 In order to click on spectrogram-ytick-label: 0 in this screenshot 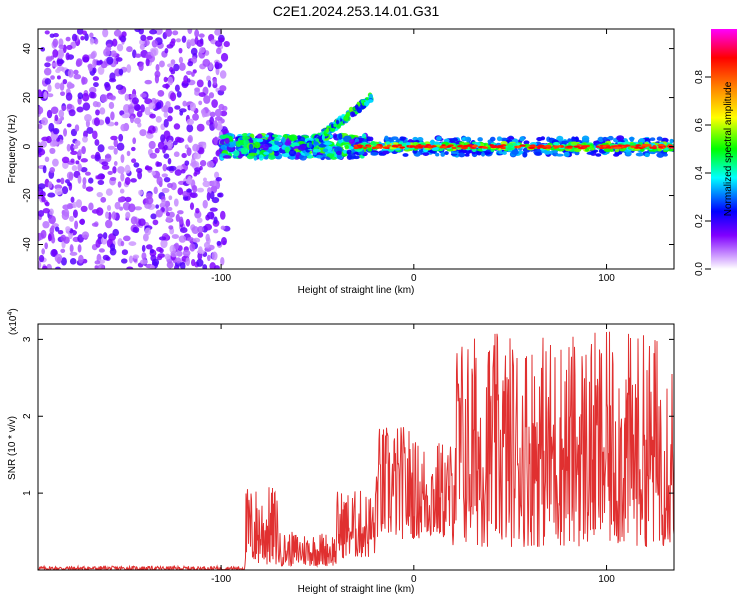, I will do `click(27, 146)`.